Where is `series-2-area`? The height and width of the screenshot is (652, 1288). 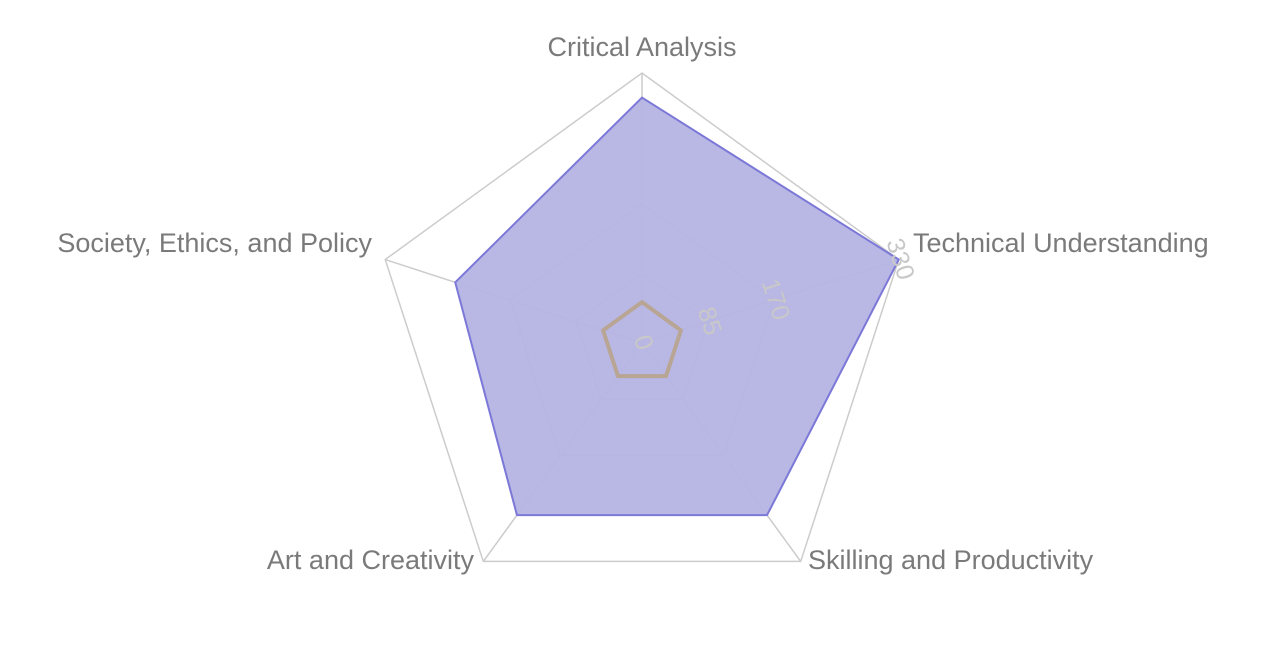 series-2-area is located at coordinates (642, 339).